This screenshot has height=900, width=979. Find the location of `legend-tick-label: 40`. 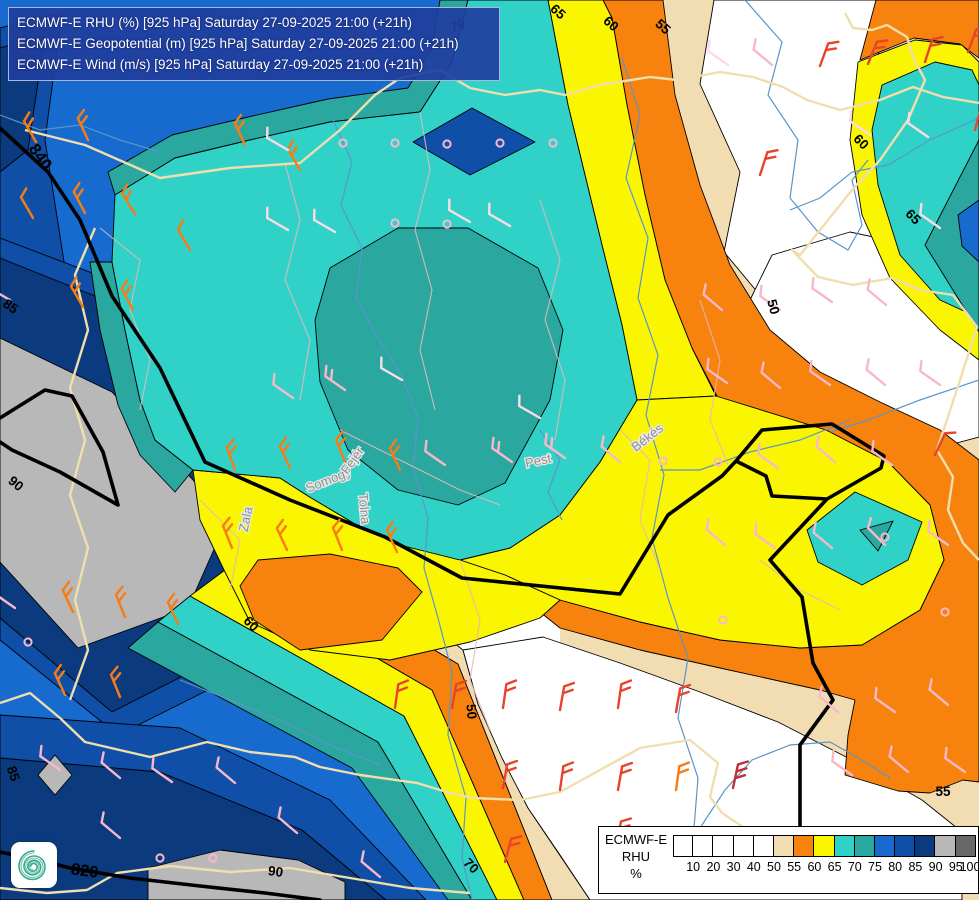

legend-tick-label: 40 is located at coordinates (753, 867).